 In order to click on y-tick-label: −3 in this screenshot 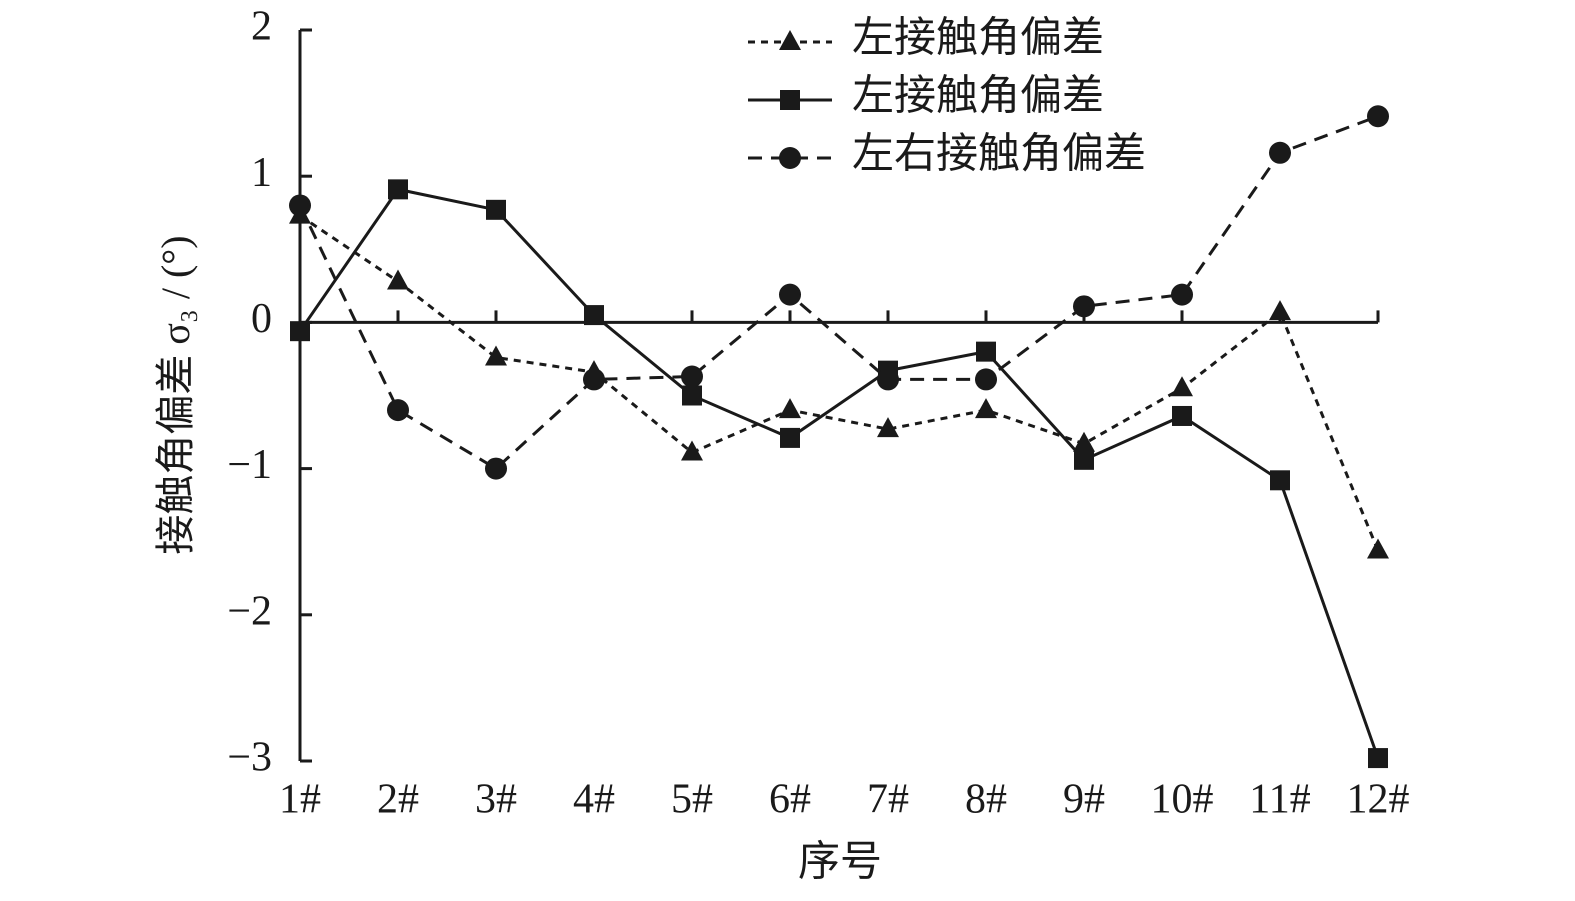, I will do `click(249, 758)`.